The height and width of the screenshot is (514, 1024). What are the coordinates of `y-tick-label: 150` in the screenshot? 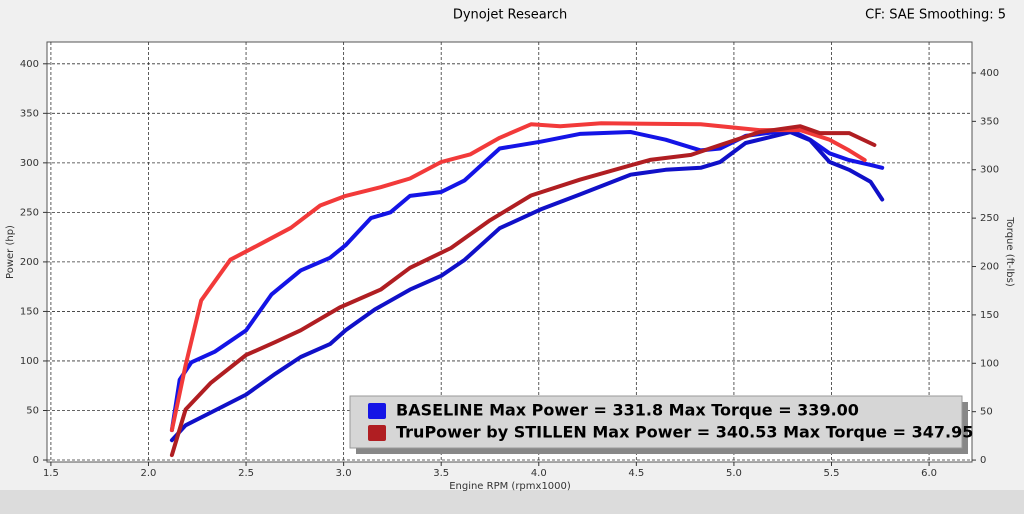 It's located at (29, 311).